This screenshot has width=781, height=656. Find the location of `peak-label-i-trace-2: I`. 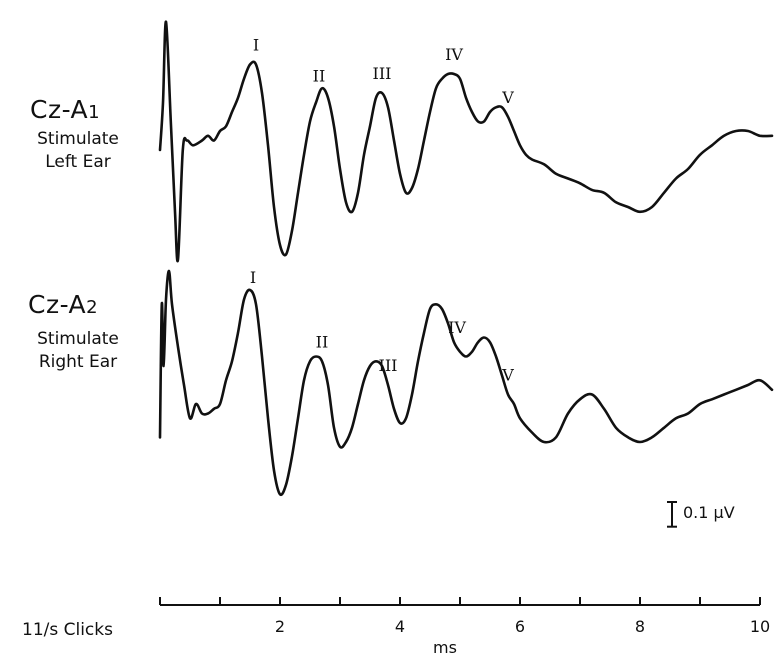

peak-label-i-trace-2: I is located at coordinates (253, 277).